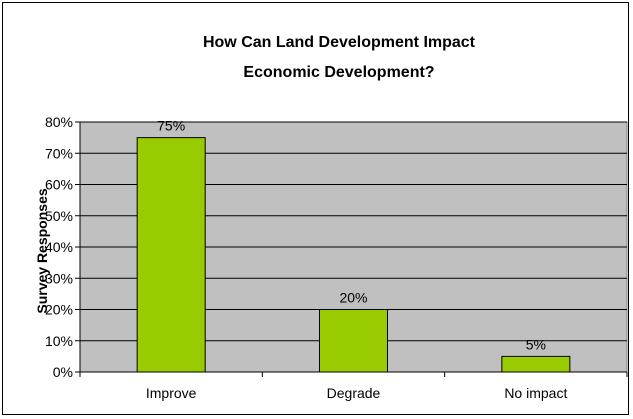 The width and height of the screenshot is (633, 419). Describe the element at coordinates (535, 393) in the screenshot. I see `x-category-label: No impact` at that location.